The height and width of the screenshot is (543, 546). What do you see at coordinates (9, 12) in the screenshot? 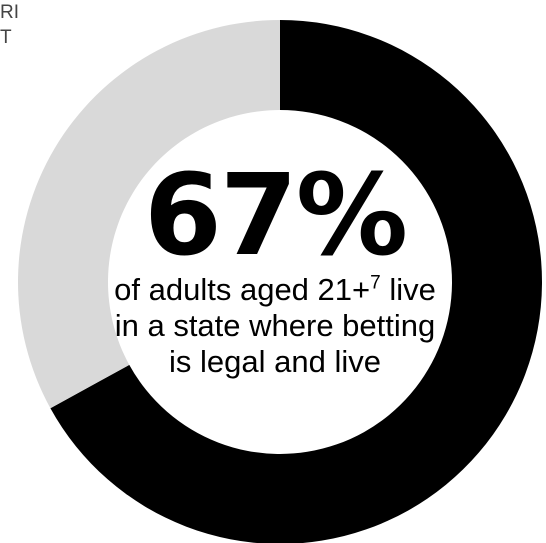
I see `corner-text-line-1: RI` at bounding box center [9, 12].